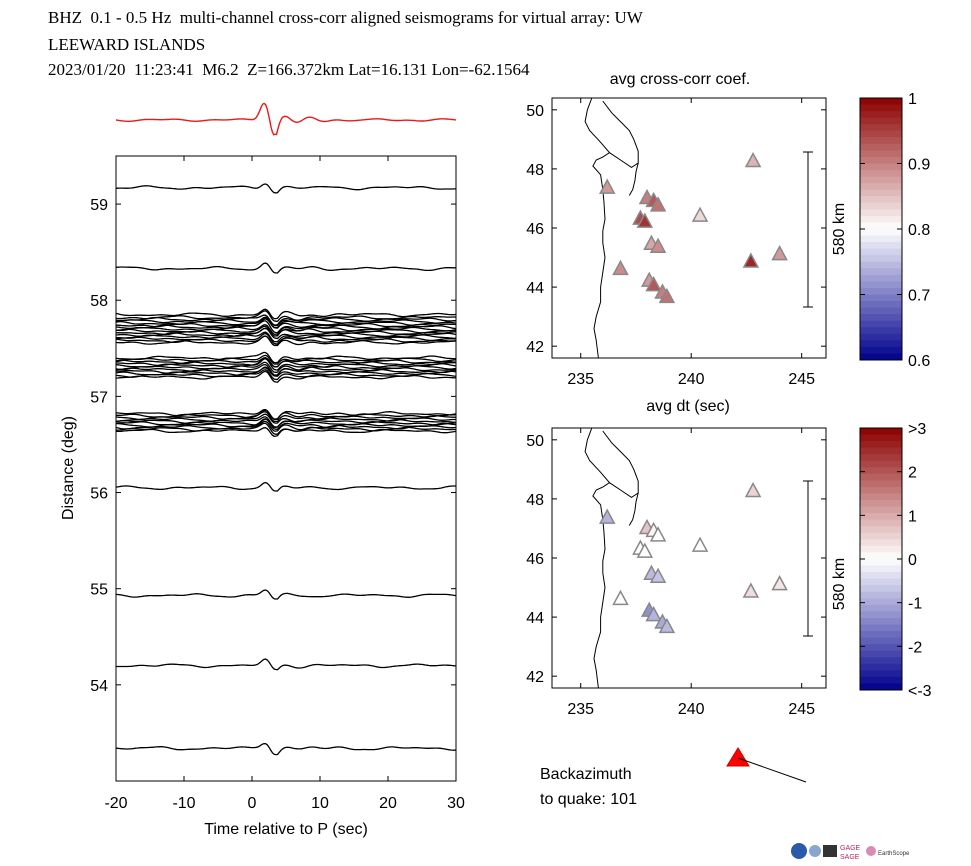  What do you see at coordinates (286, 119) in the screenshot?
I see `stacked-trace` at bounding box center [286, 119].